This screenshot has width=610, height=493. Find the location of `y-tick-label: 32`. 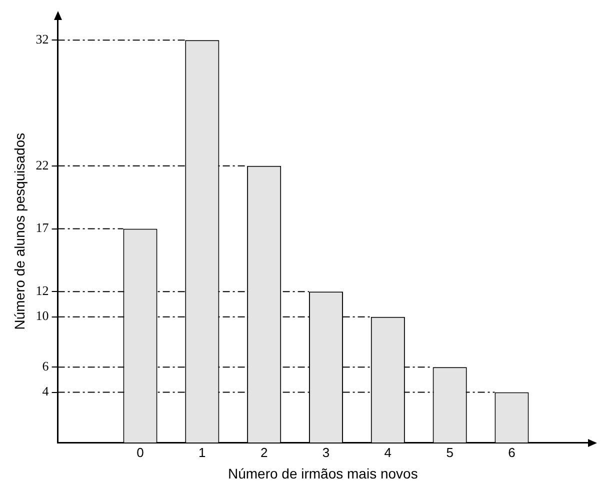

y-tick-label: 32 is located at coordinates (42, 39).